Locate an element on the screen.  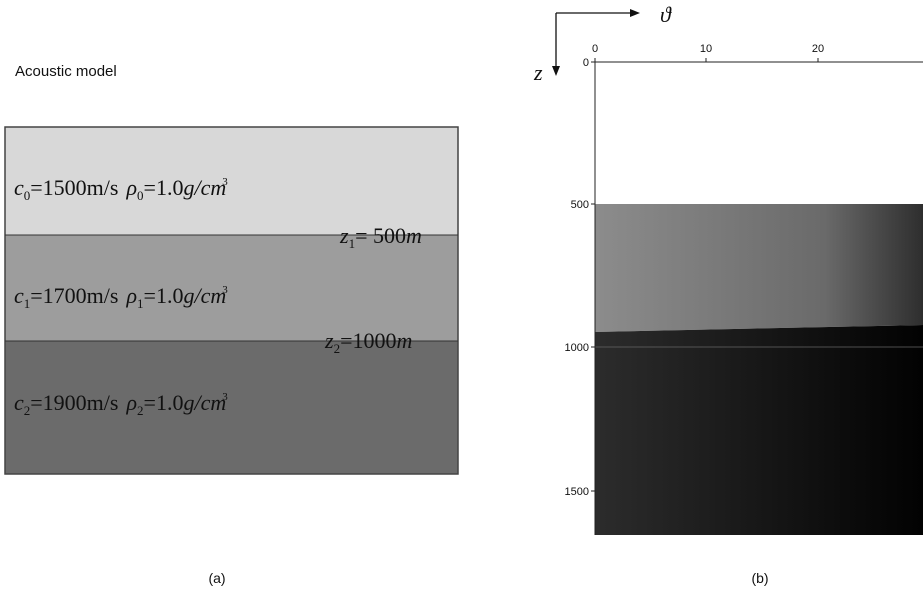
value: = 500 is located at coordinates (380, 235).